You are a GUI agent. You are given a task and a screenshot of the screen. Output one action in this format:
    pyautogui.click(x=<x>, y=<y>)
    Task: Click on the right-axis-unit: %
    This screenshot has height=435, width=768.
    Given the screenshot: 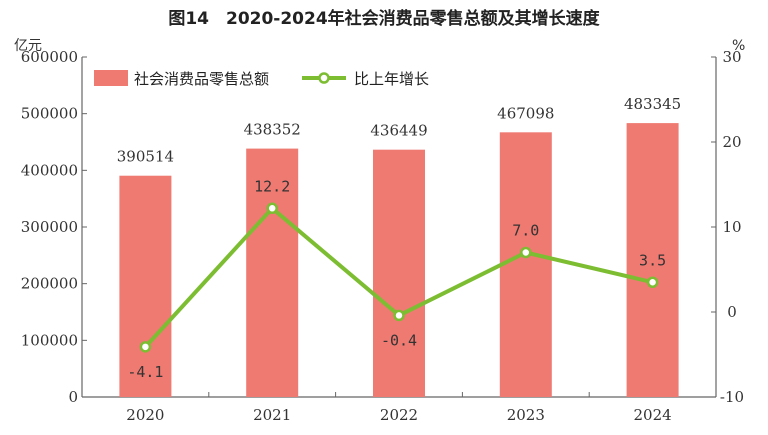 What is the action you would take?
    pyautogui.click(x=738, y=46)
    